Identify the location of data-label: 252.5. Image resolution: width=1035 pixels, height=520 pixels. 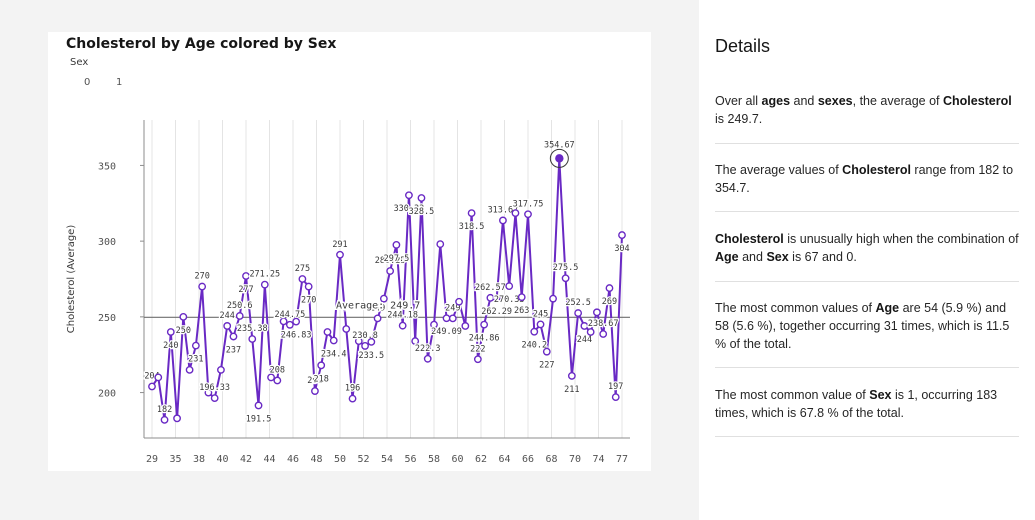
(578, 303).